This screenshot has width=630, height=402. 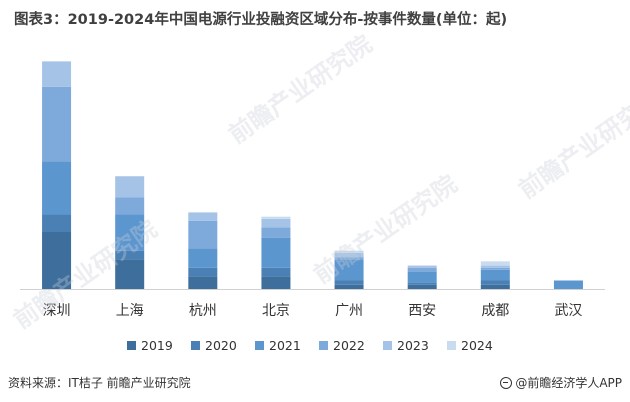 I want to click on x-tick-label: 杭州, so click(x=203, y=311).